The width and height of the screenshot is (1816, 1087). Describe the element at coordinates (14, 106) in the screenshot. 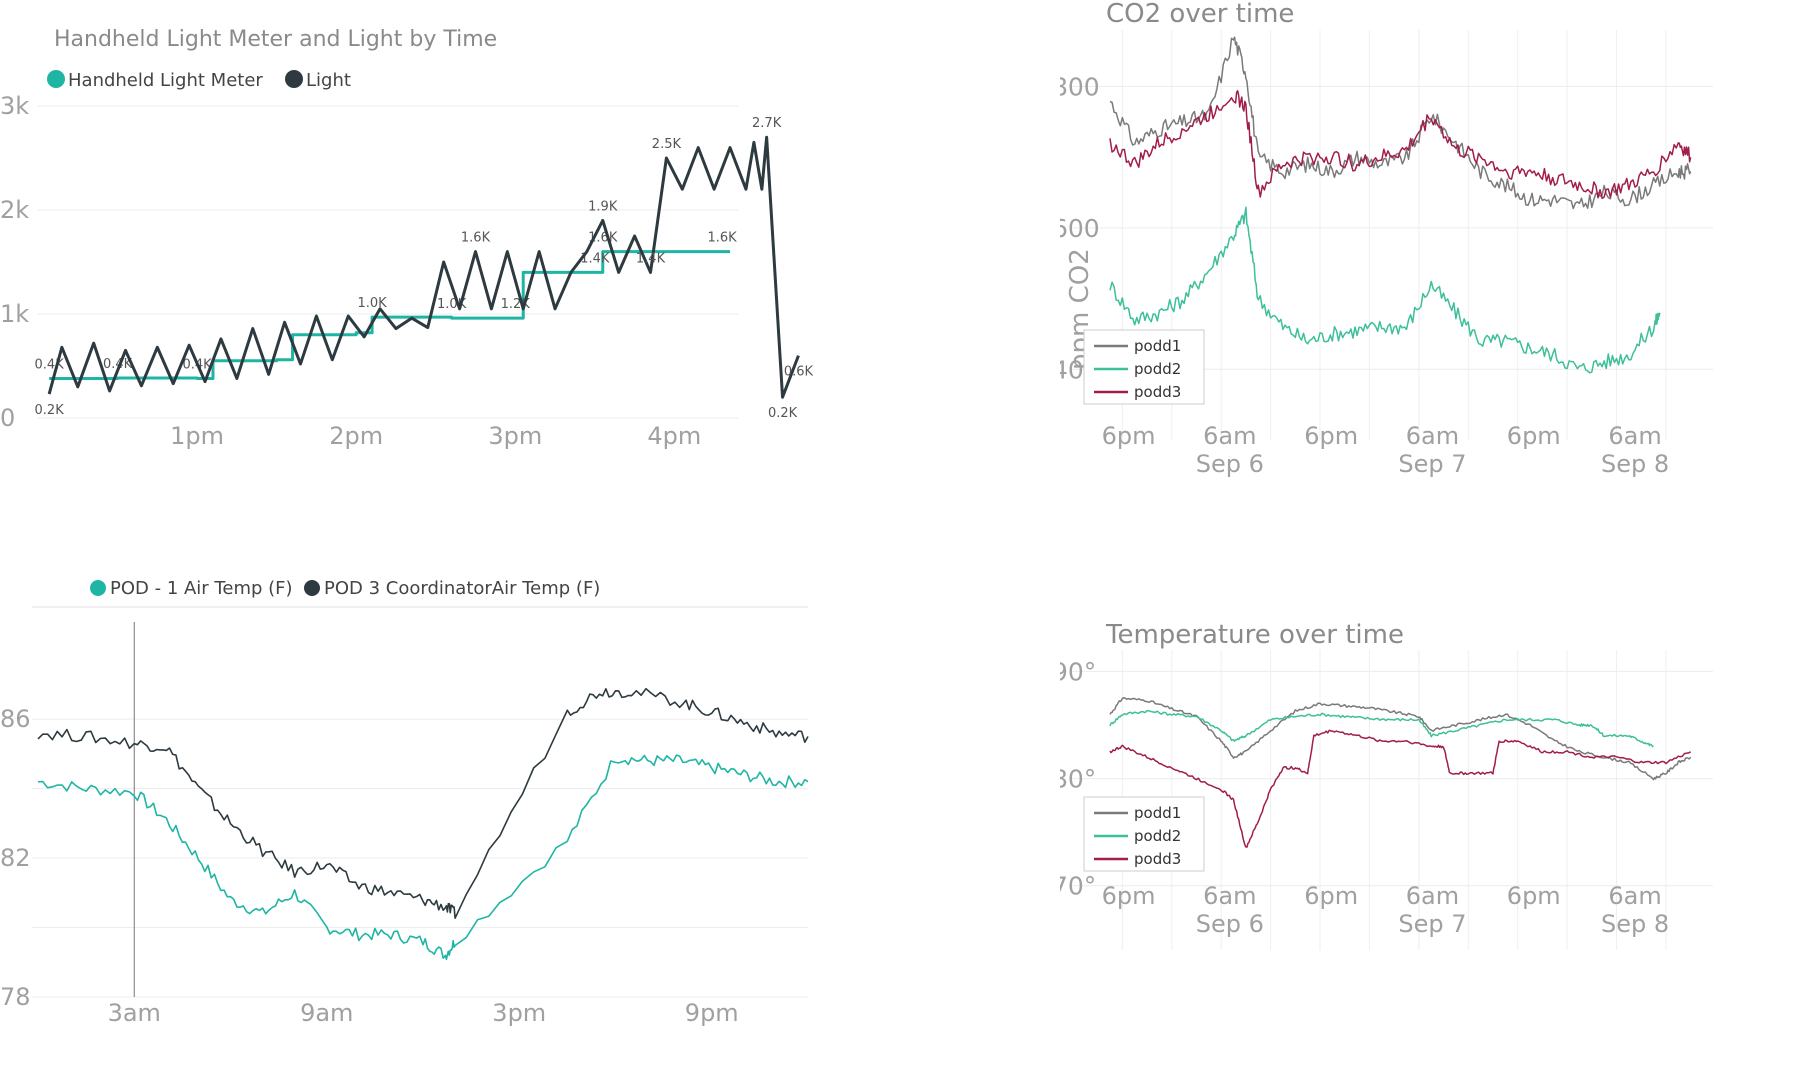

I see `light-y-tick: 3k` at that location.